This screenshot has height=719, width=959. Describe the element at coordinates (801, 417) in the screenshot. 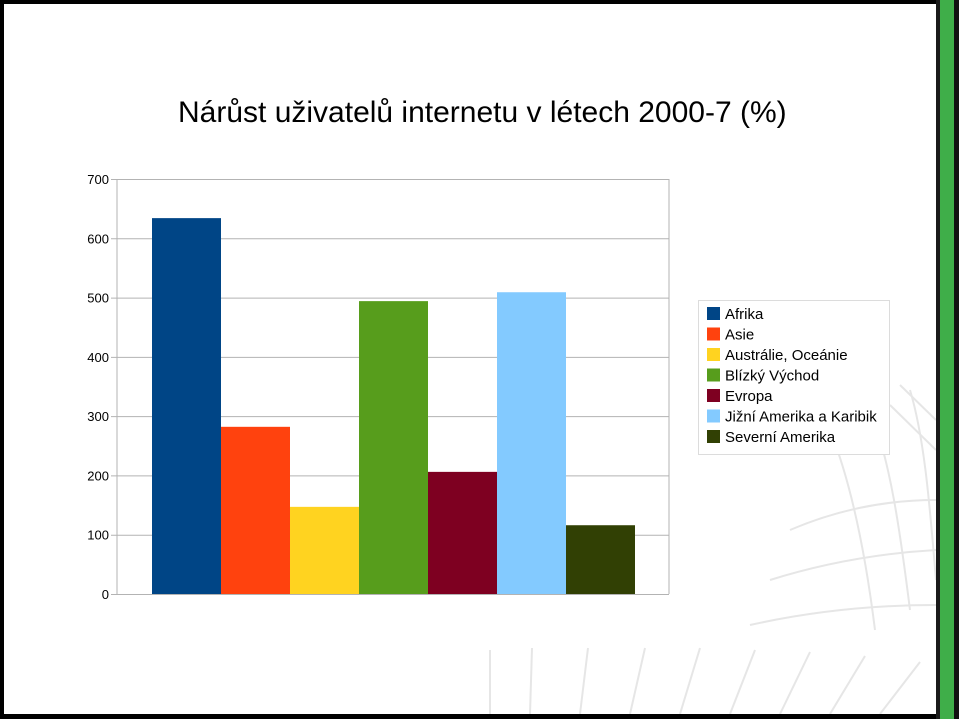

I see `legend-label-6: Jižní Amerika a Karibik` at that location.